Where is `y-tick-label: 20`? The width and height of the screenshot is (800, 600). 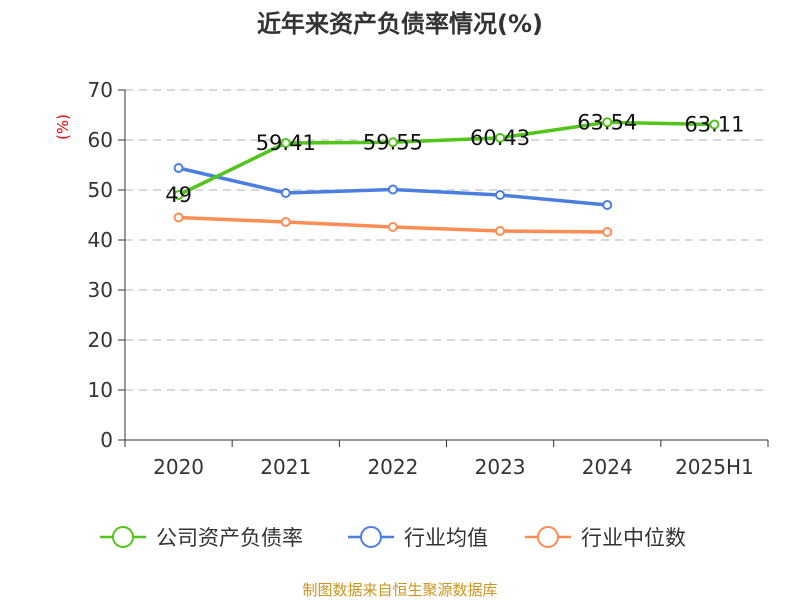 y-tick-label: 20 is located at coordinates (100, 340).